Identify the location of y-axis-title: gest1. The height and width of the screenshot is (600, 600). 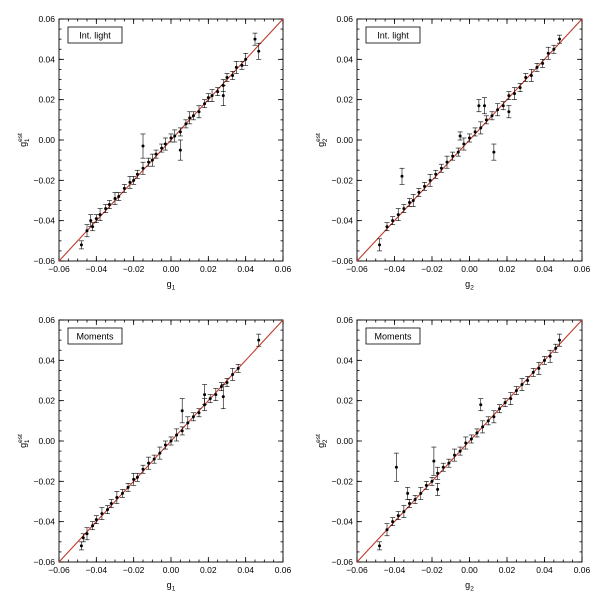
(24, 441).